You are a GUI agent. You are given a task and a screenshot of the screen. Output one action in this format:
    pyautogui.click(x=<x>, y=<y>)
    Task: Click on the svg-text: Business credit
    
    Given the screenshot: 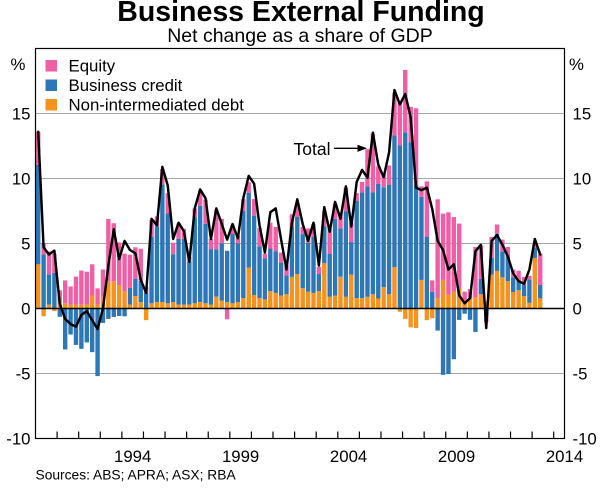 What is the action you would take?
    pyautogui.click(x=126, y=85)
    